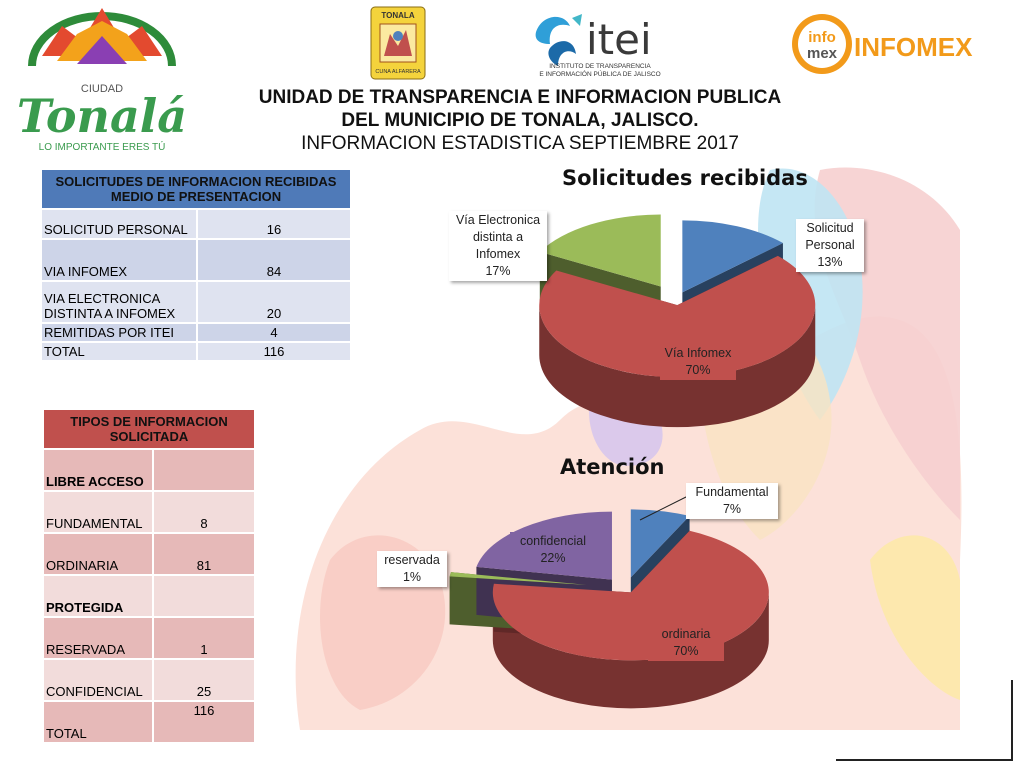 The image size is (1024, 768). I want to click on table-row-label: LIBRE ACCESO, so click(98, 470).